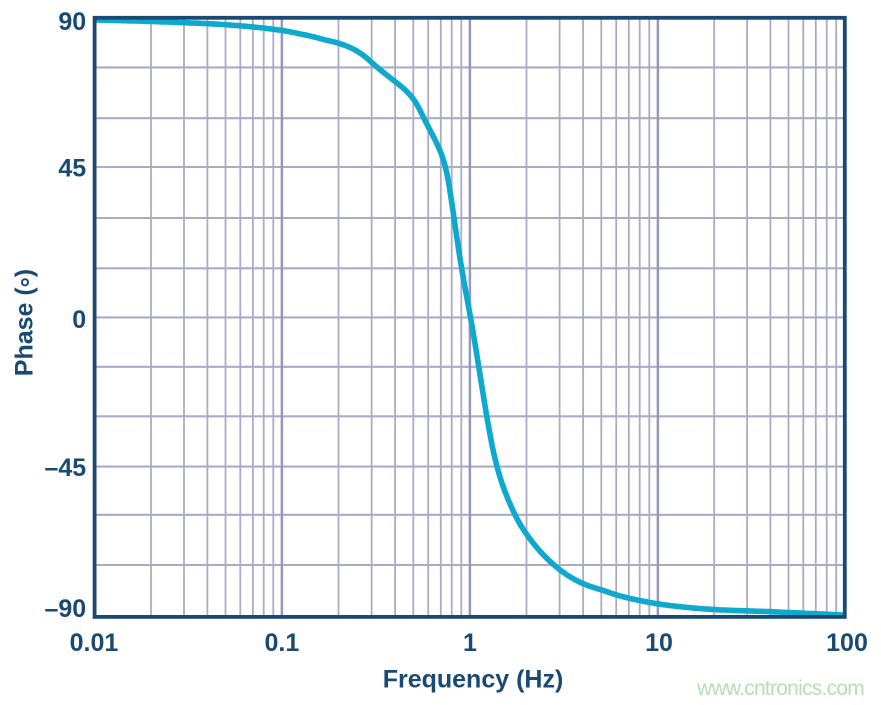 The width and height of the screenshot is (881, 705). I want to click on svg-text: 10, so click(659, 643).